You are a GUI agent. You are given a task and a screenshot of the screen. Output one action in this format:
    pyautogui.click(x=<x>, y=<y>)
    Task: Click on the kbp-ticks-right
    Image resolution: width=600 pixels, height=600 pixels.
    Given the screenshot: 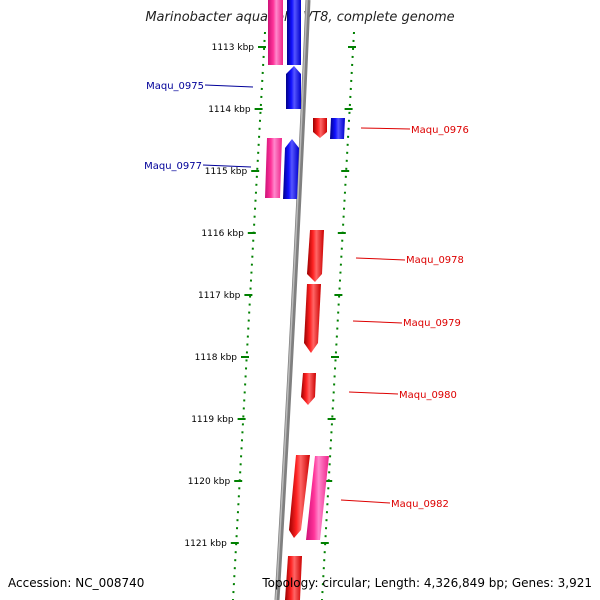 What is the action you would take?
    pyautogui.click(x=338, y=295)
    